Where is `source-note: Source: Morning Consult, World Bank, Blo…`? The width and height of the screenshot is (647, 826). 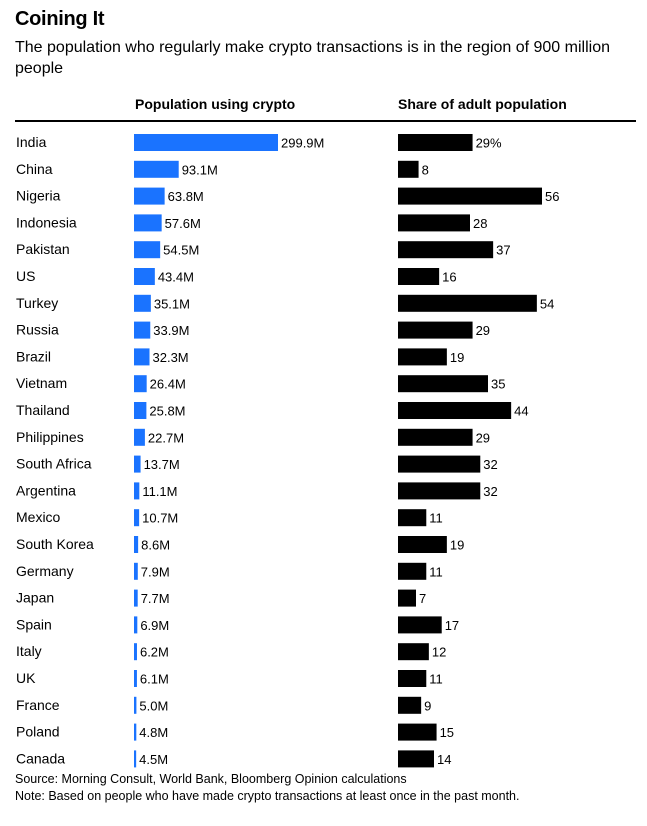
source-note: Source: Morning Consult, World Bank, Blo… is located at coordinates (211, 779).